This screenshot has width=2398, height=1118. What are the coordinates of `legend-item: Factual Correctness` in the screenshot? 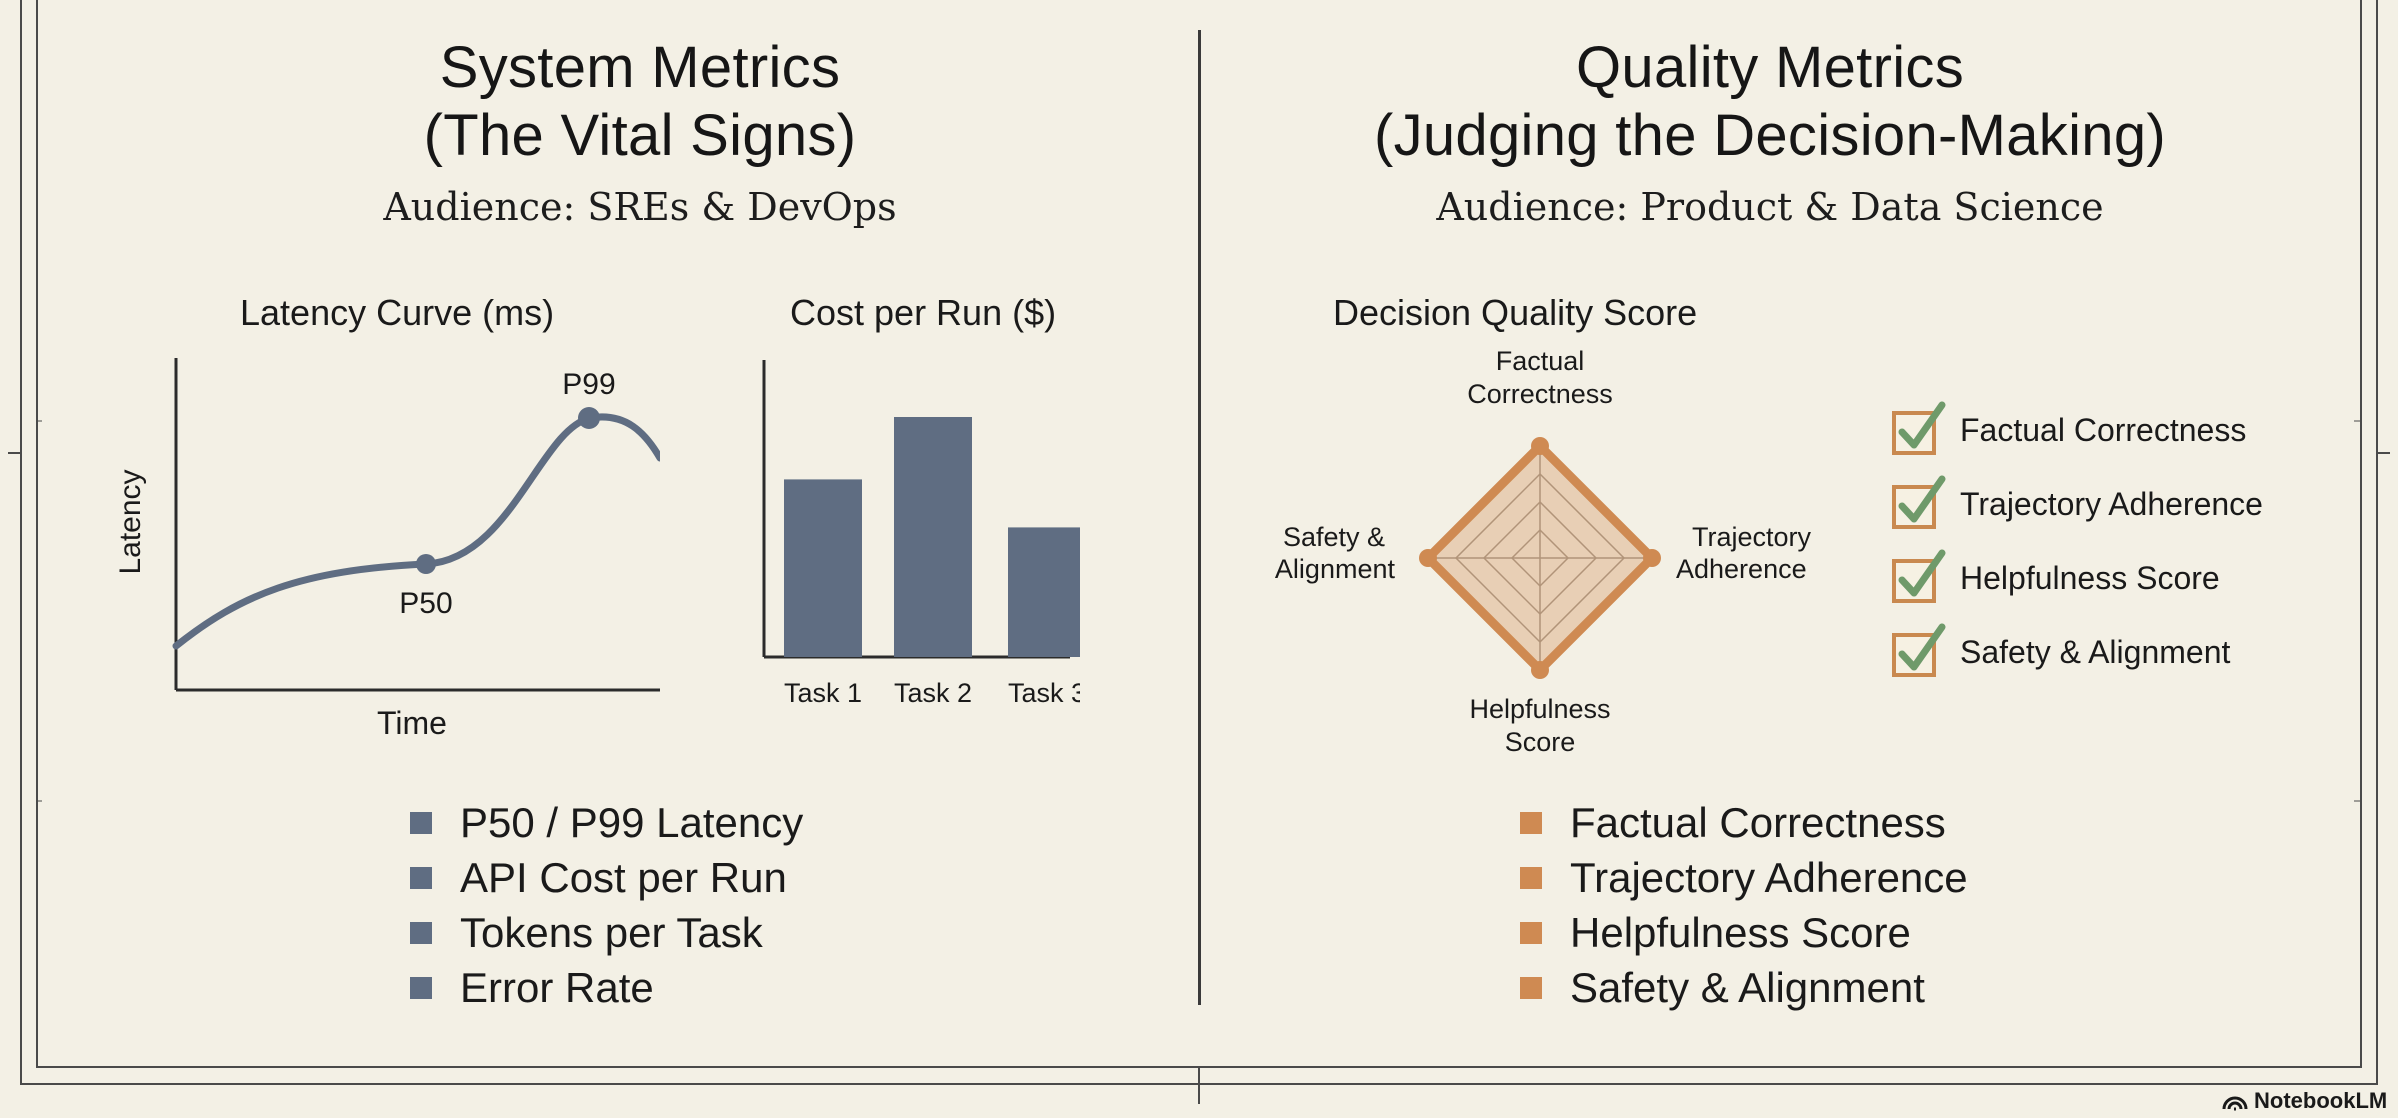 It's located at (1744, 822).